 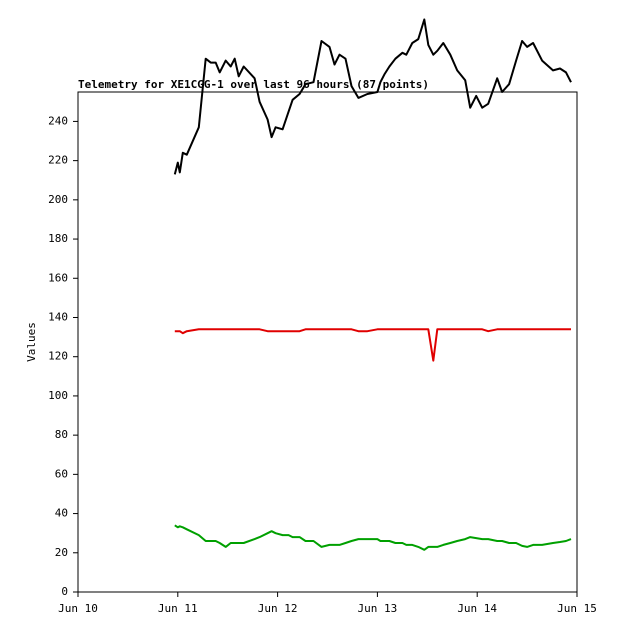 I want to click on x-tick-label: Jun 10, so click(x=78, y=608).